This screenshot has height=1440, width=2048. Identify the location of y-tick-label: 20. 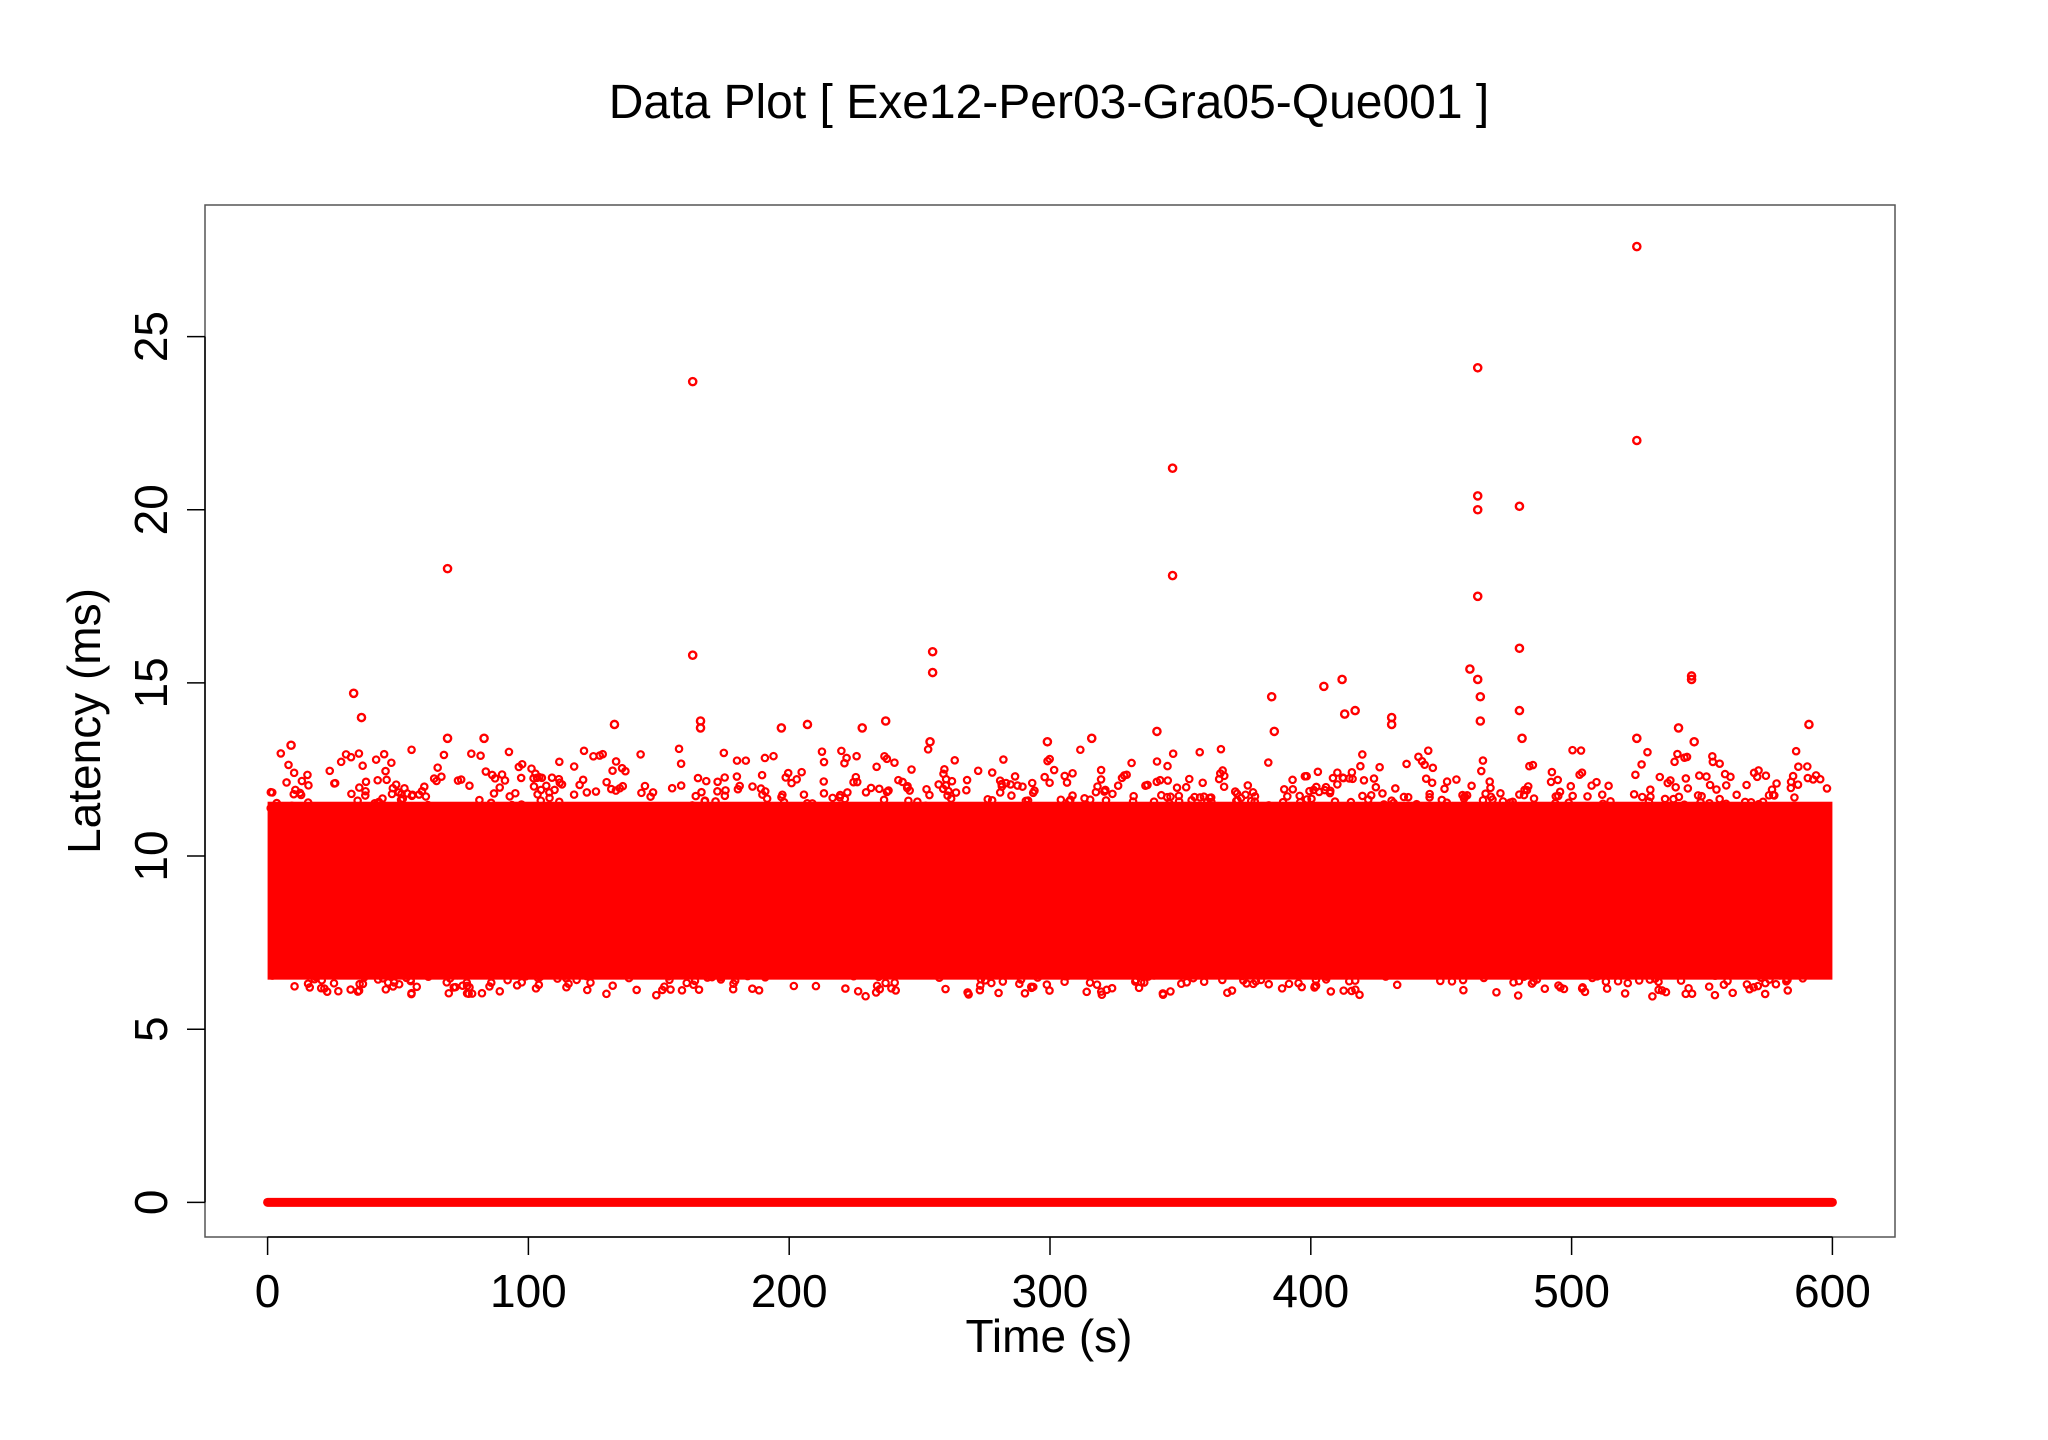
(151, 509).